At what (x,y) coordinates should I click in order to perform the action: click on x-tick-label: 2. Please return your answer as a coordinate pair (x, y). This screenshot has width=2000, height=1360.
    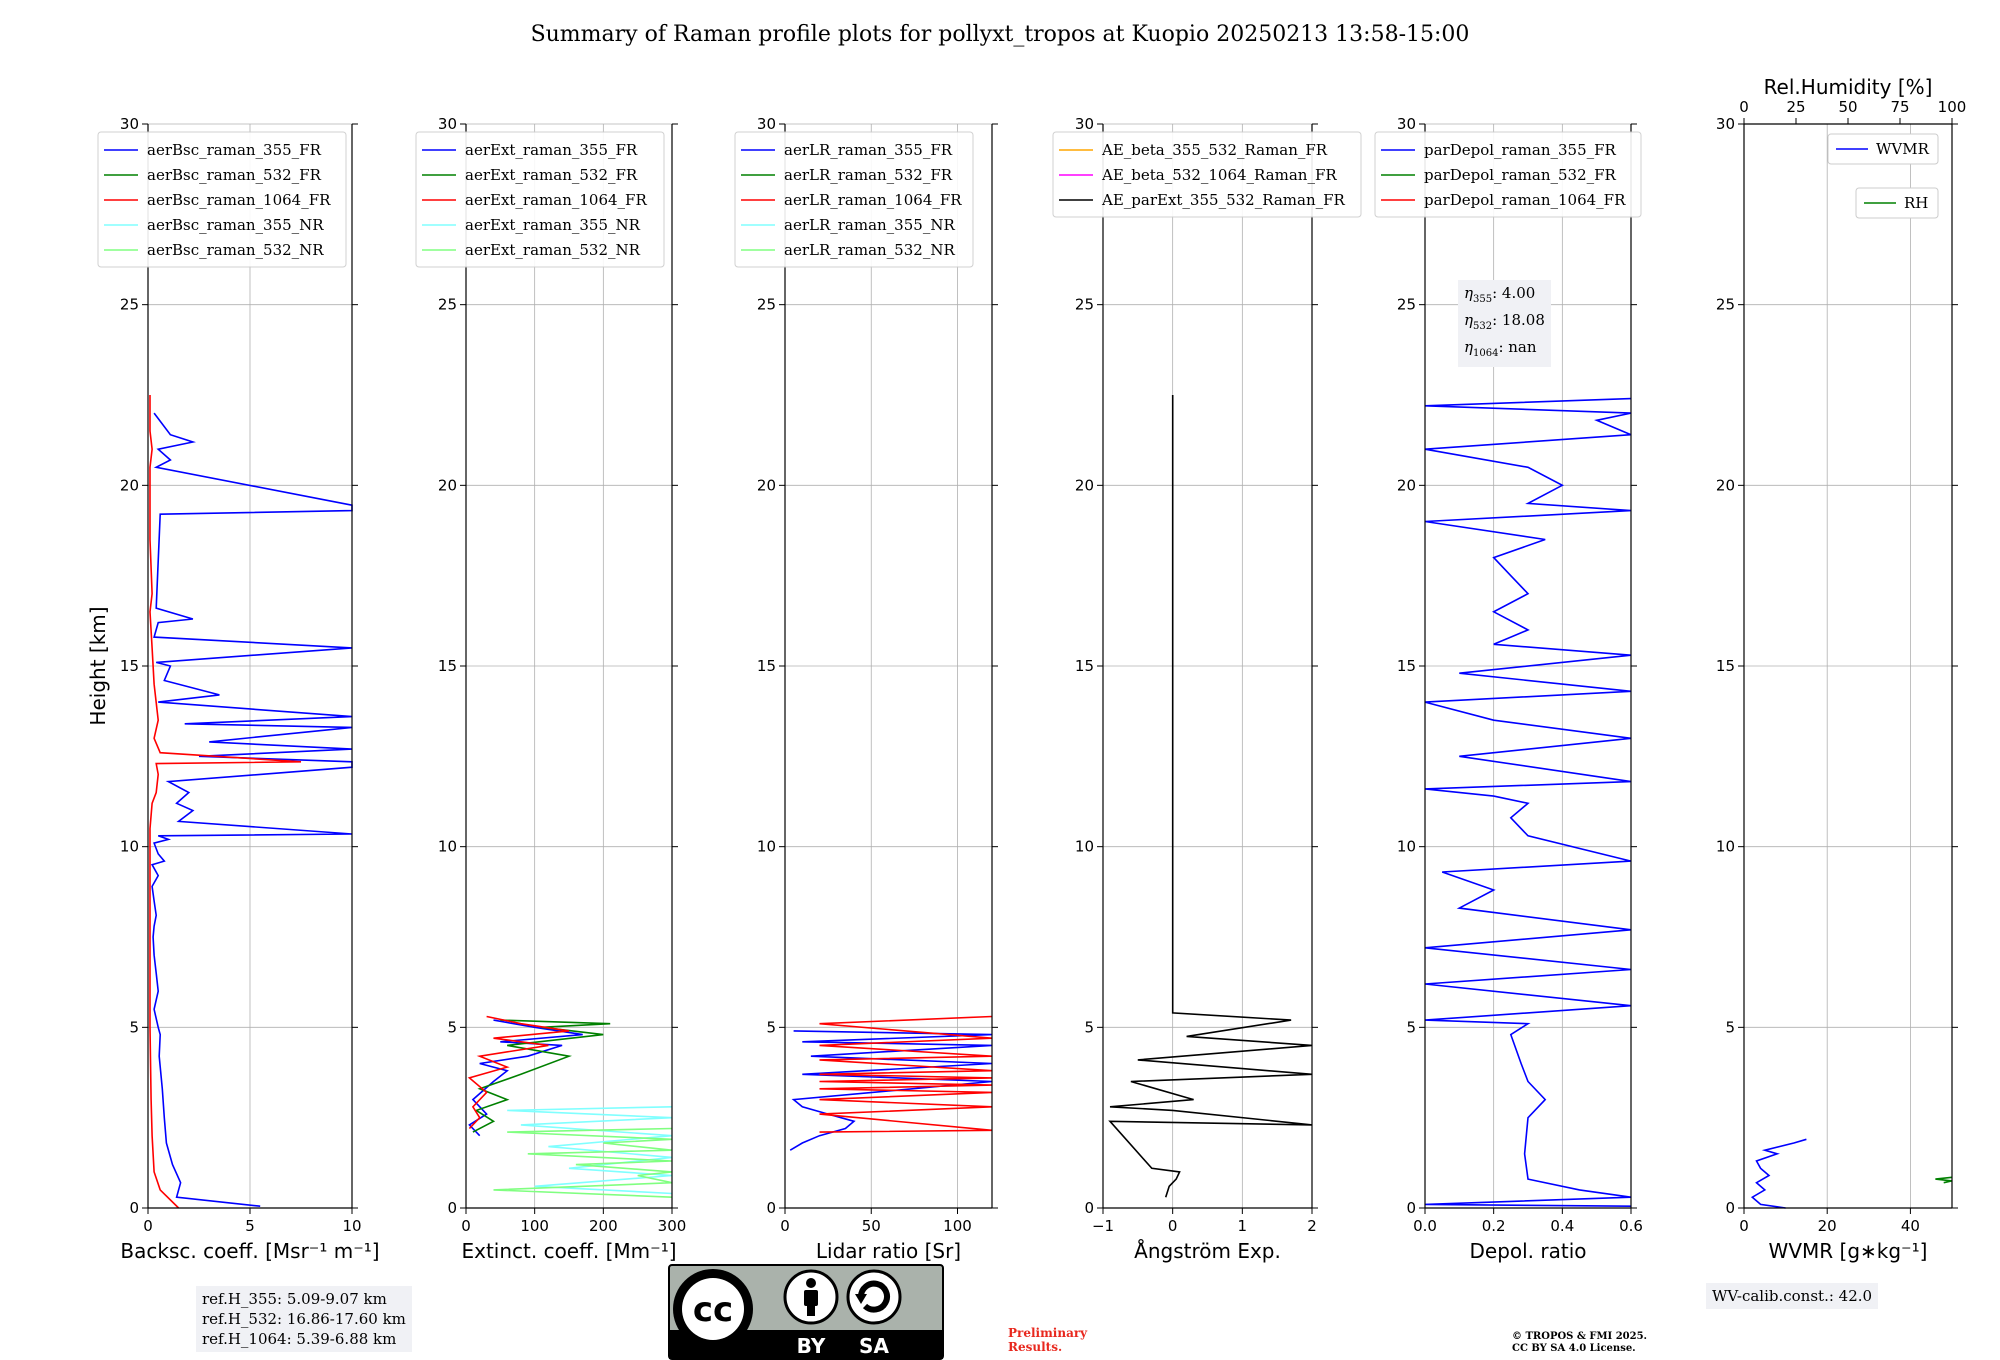
    Looking at the image, I should click on (1312, 1226).